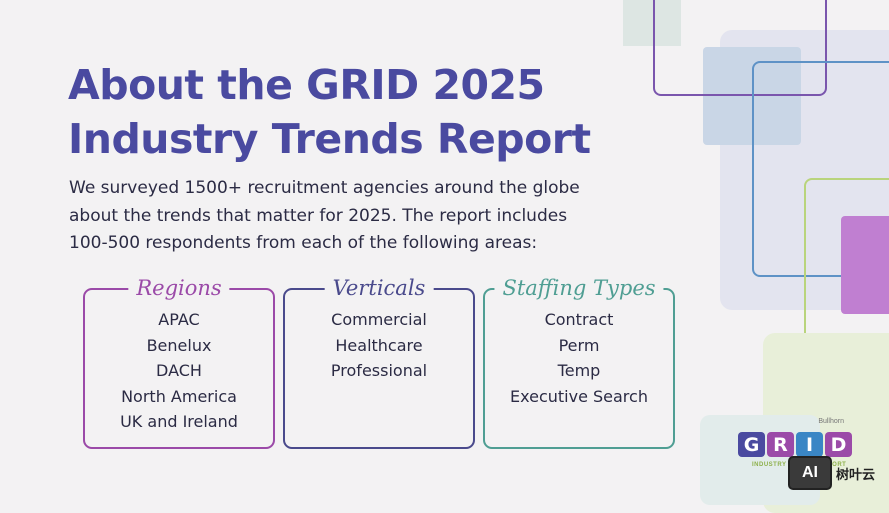 The image size is (889, 513). Describe the element at coordinates (838, 444) in the screenshot. I see `grid-letter-d: D` at that location.